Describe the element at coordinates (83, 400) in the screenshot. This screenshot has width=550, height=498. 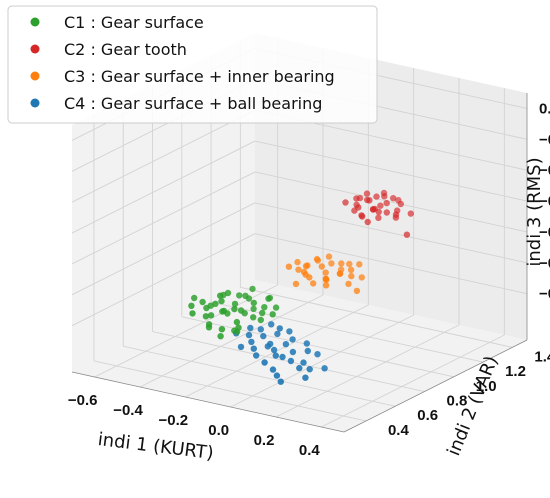
I see `x-tick-label: −0.6` at that location.